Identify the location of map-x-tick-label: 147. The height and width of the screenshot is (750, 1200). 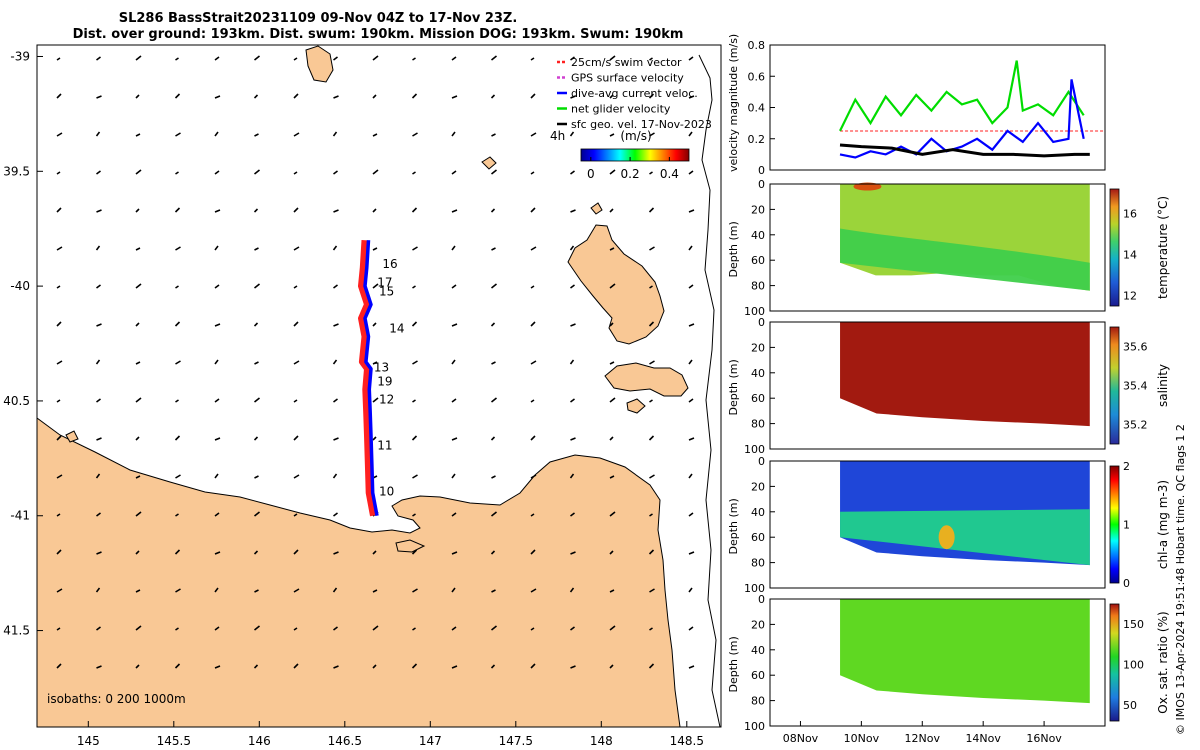
(430, 741).